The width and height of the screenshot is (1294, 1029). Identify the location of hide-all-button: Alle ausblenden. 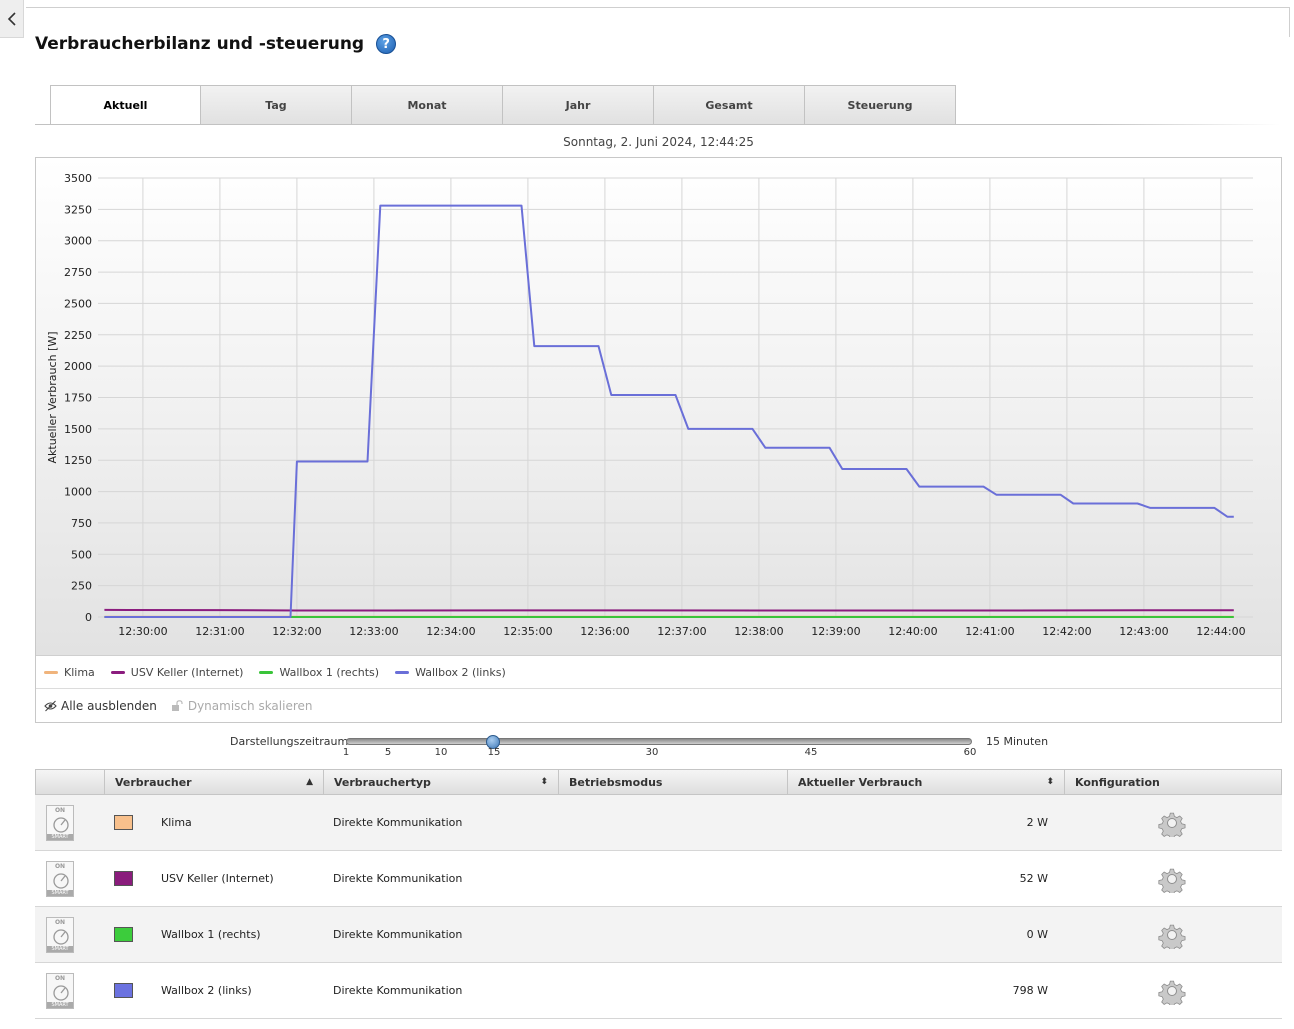
(100, 706).